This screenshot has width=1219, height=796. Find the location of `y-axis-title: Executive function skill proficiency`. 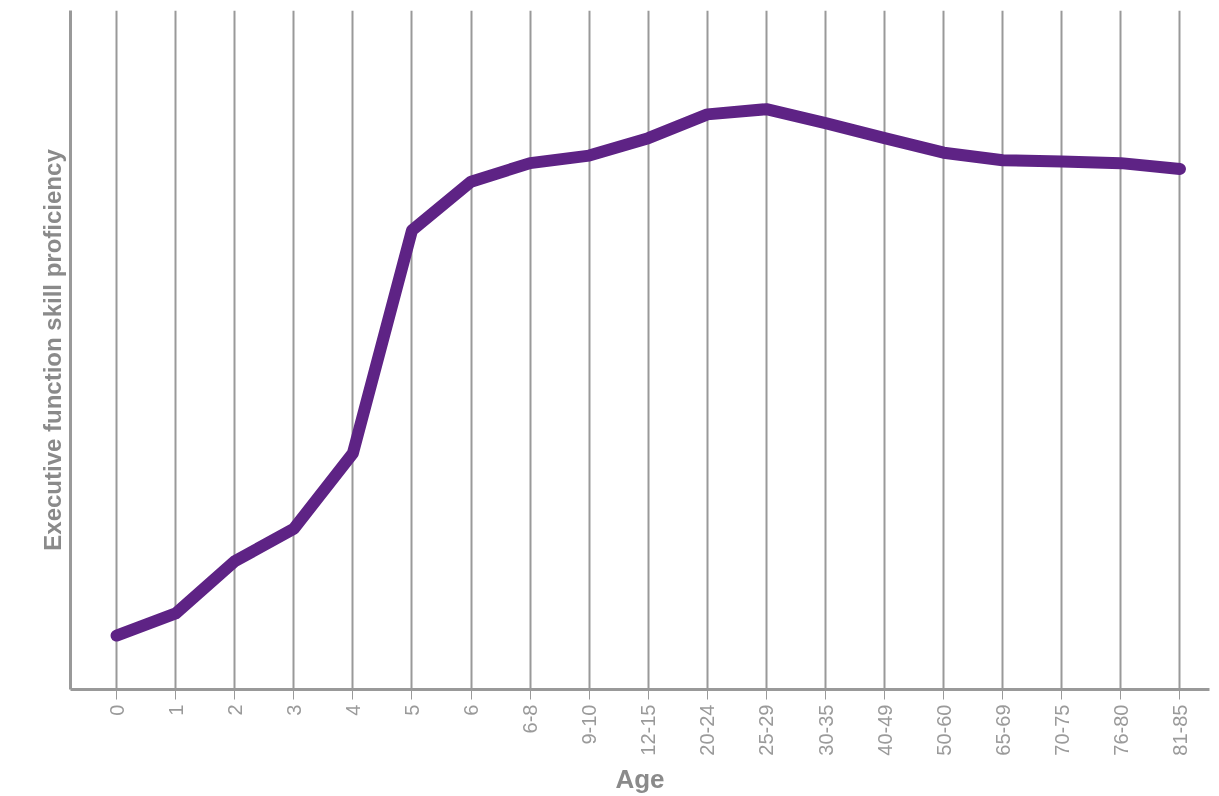

y-axis-title: Executive function skill proficiency is located at coordinates (52, 349).